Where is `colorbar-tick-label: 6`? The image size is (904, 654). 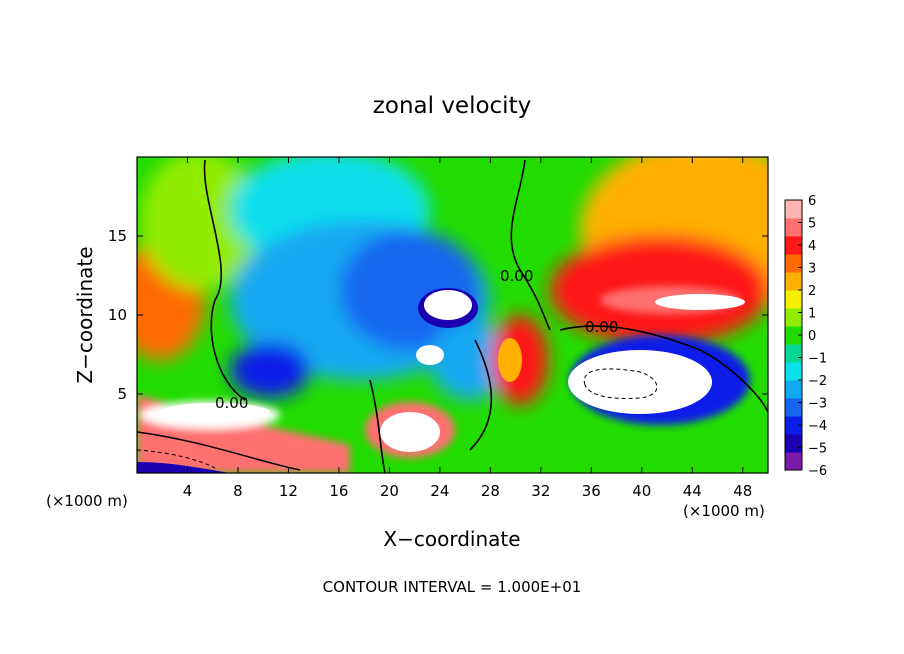 colorbar-tick-label: 6 is located at coordinates (812, 201).